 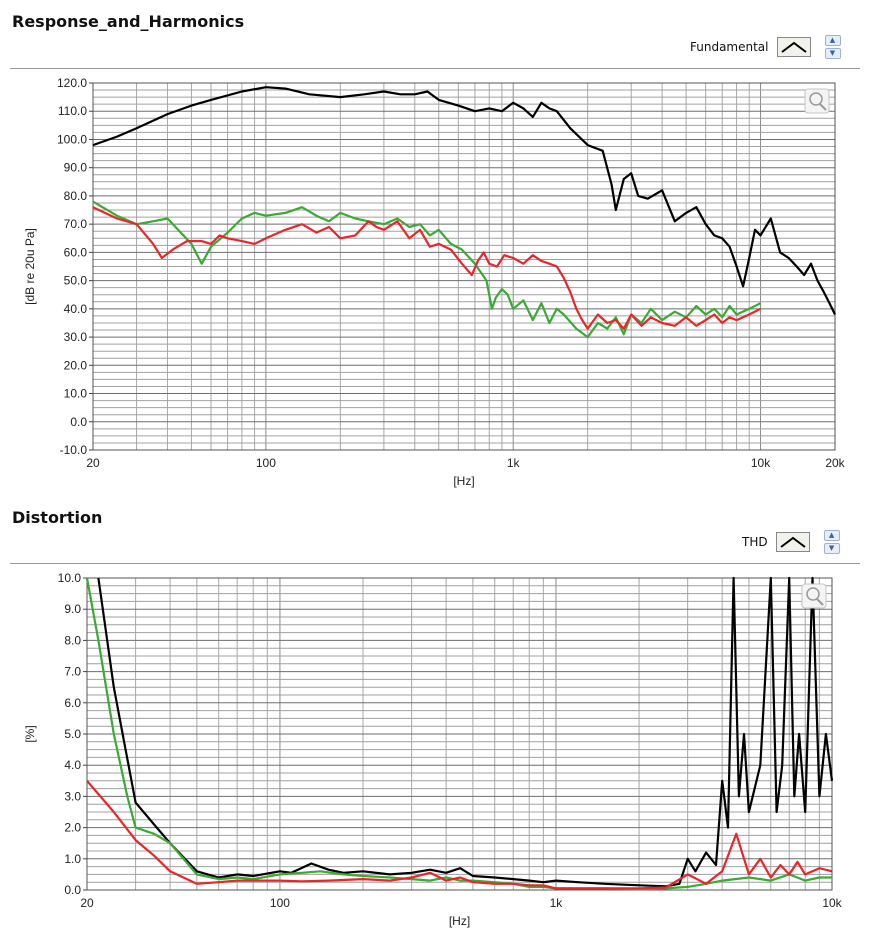 I want to click on y-axis-label: [dB re 20u Pa], so click(x=30, y=266).